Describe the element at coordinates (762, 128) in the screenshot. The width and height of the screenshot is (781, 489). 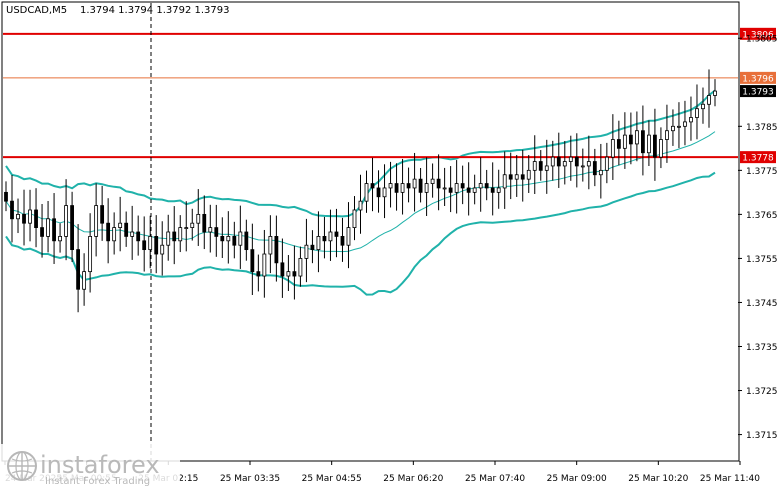
I see `y-tick-label: 1.3785` at that location.